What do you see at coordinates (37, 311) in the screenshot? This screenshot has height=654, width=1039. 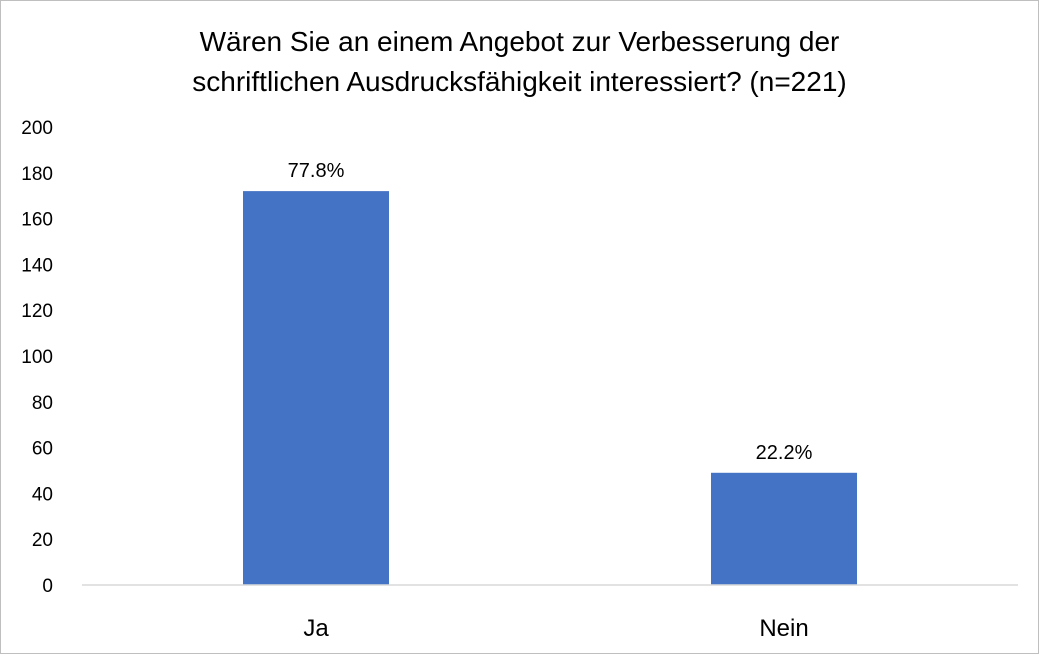 I see `y-tick-label: 120` at bounding box center [37, 311].